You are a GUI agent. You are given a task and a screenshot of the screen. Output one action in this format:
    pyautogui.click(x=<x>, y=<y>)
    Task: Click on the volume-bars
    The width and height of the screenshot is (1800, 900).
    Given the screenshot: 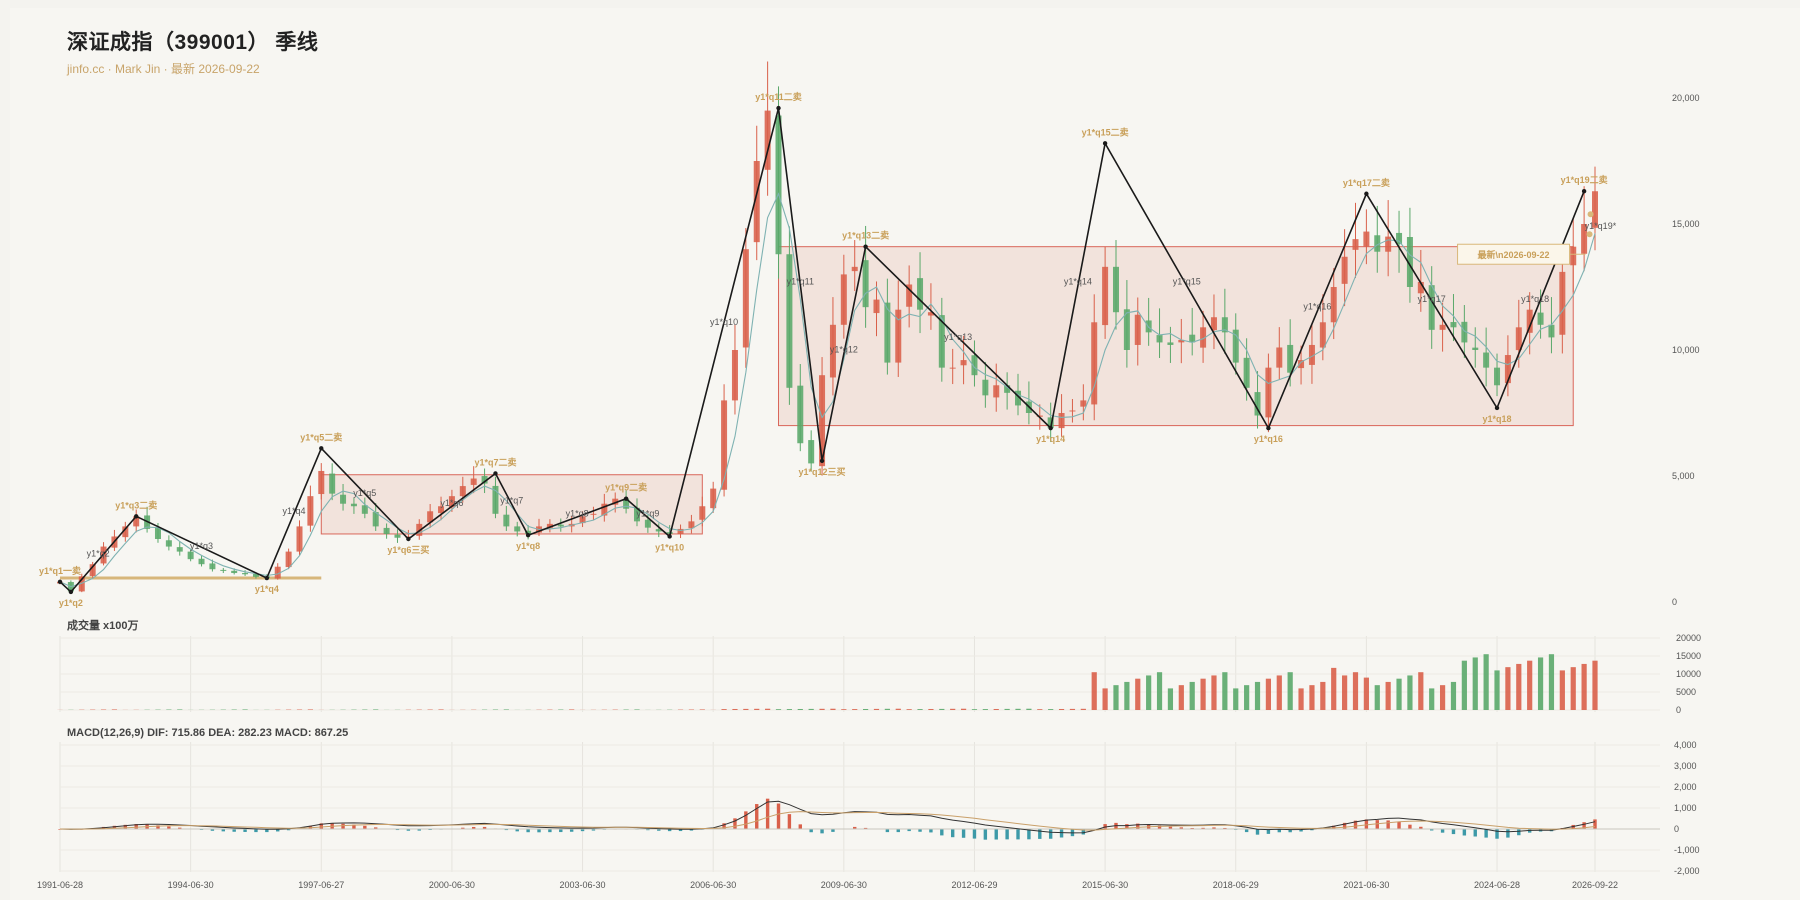 What is the action you would take?
    pyautogui.click(x=827, y=682)
    